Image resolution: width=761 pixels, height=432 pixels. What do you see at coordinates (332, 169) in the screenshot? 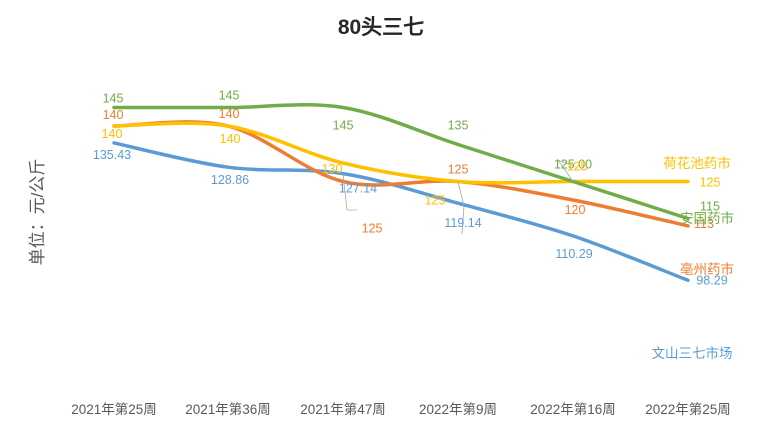
I see `data-label: 130` at bounding box center [332, 169].